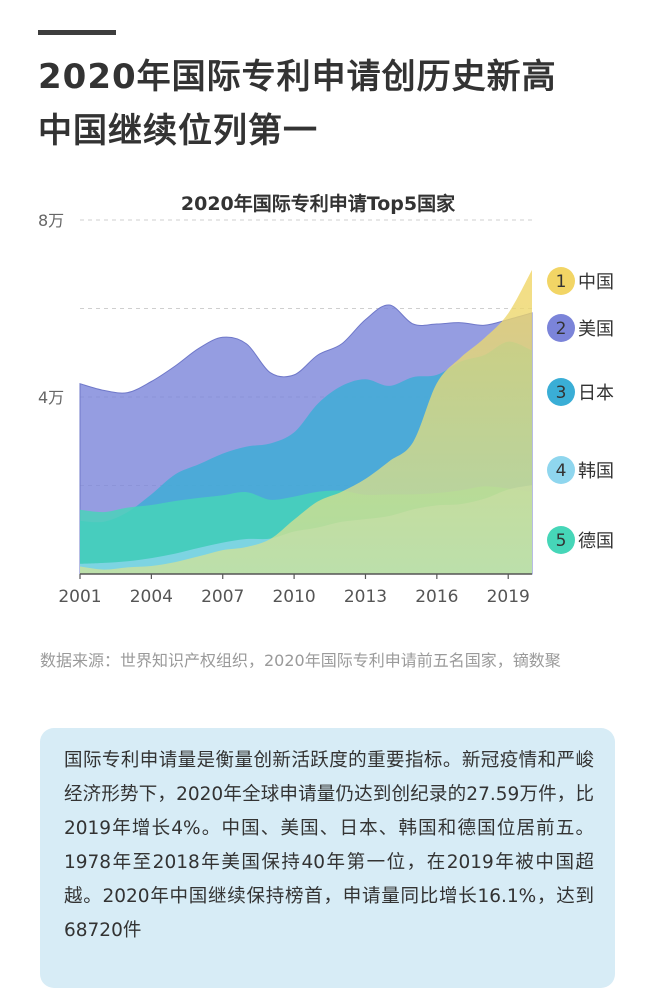 The image size is (650, 988). What do you see at coordinates (508, 597) in the screenshot?
I see `x-tick-label: 2019` at bounding box center [508, 597].